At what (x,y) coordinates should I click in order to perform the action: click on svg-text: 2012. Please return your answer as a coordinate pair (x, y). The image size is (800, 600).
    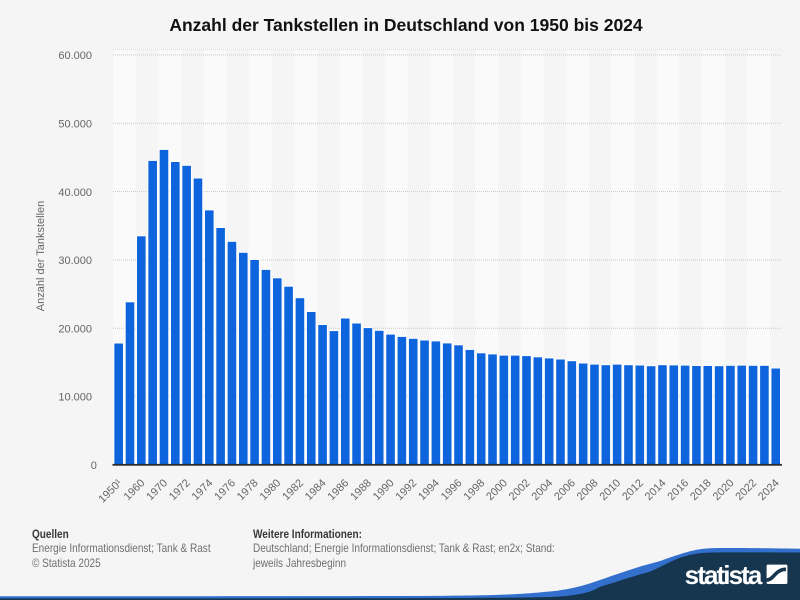
    Looking at the image, I should click on (633, 490).